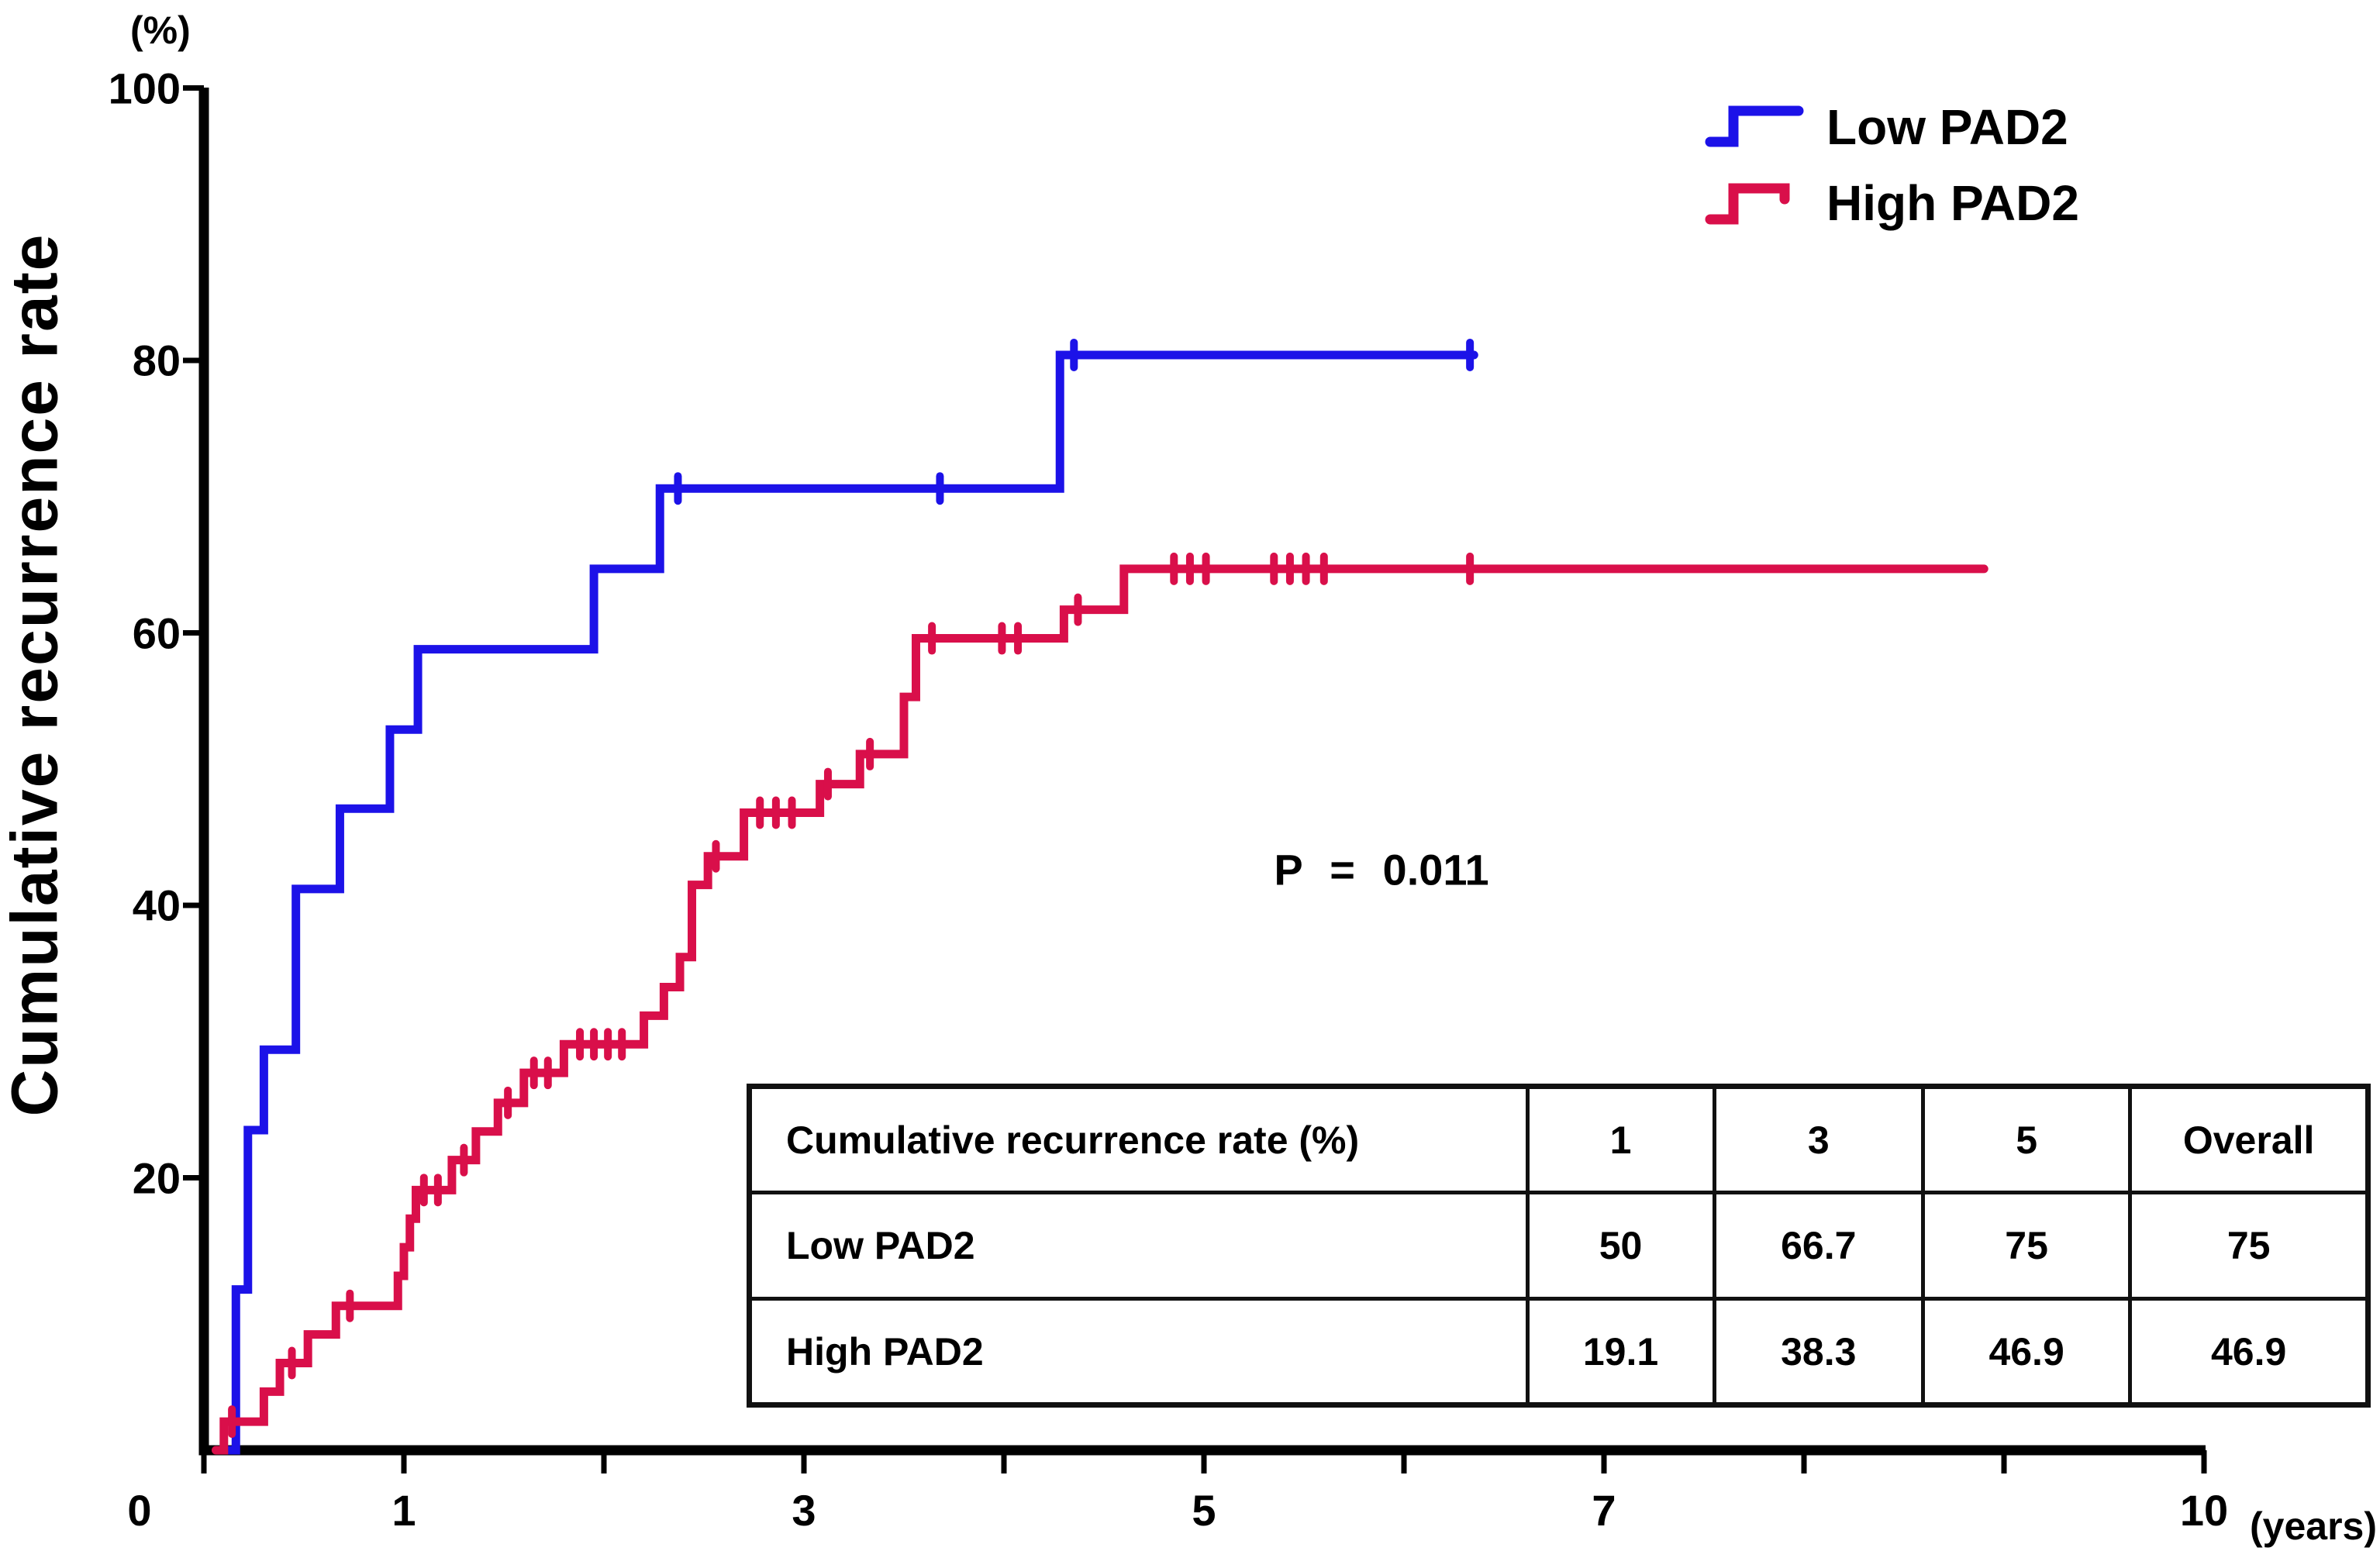 The height and width of the screenshot is (1551, 2380). I want to click on y-tick-label: 80, so click(157, 360).